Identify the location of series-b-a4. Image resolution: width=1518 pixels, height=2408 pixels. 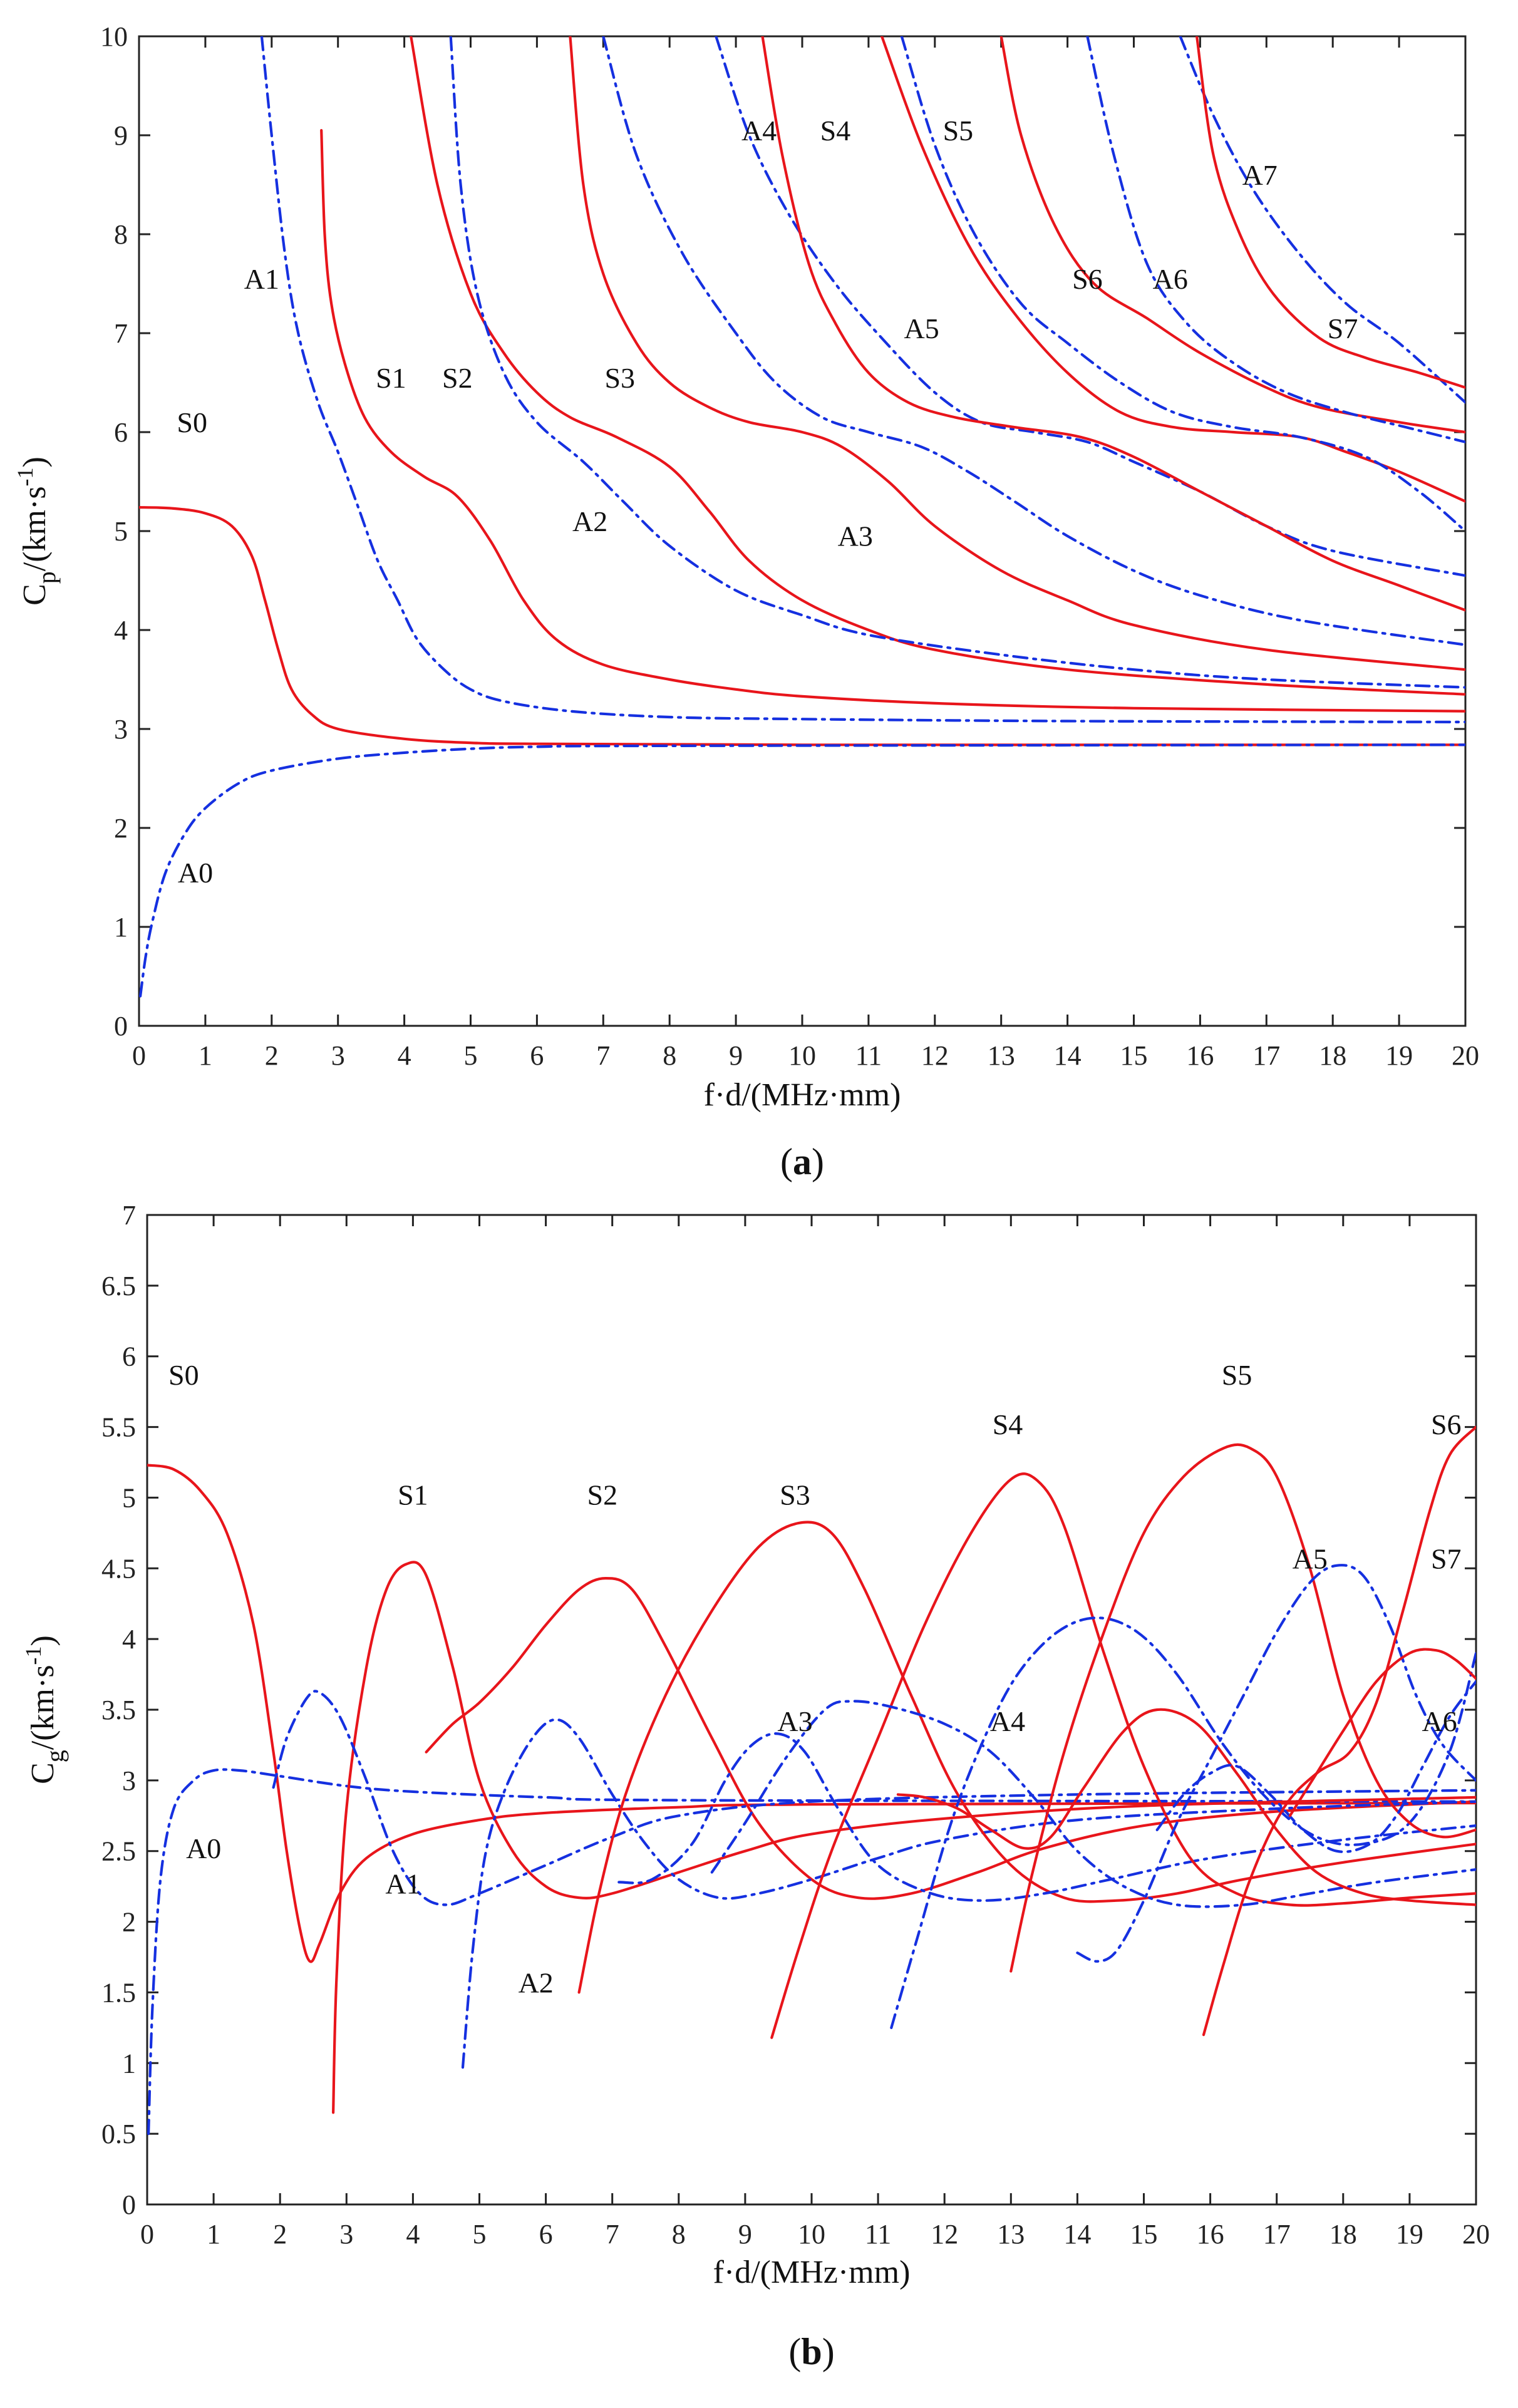
(1093, 1804).